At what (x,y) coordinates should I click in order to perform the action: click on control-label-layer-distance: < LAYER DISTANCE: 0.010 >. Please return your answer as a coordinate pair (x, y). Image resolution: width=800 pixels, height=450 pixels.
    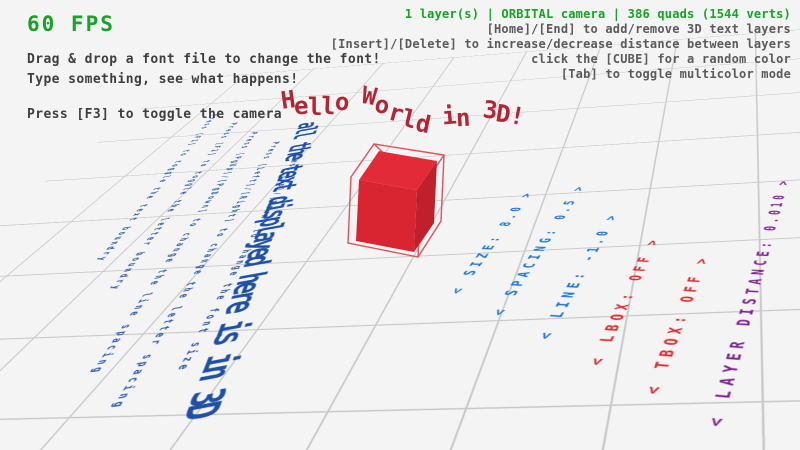
    Looking at the image, I should click on (748, 303).